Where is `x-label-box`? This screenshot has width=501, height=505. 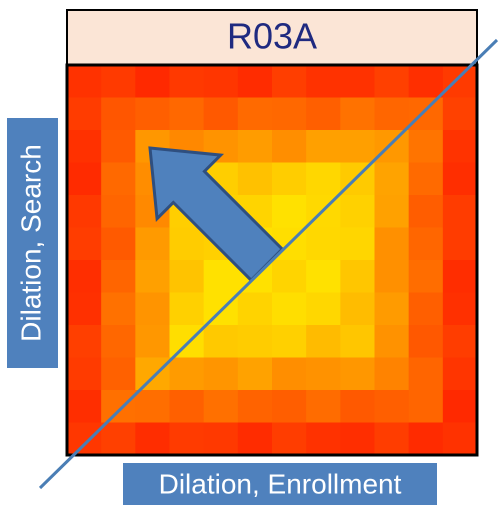
x-label-box is located at coordinates (280, 484).